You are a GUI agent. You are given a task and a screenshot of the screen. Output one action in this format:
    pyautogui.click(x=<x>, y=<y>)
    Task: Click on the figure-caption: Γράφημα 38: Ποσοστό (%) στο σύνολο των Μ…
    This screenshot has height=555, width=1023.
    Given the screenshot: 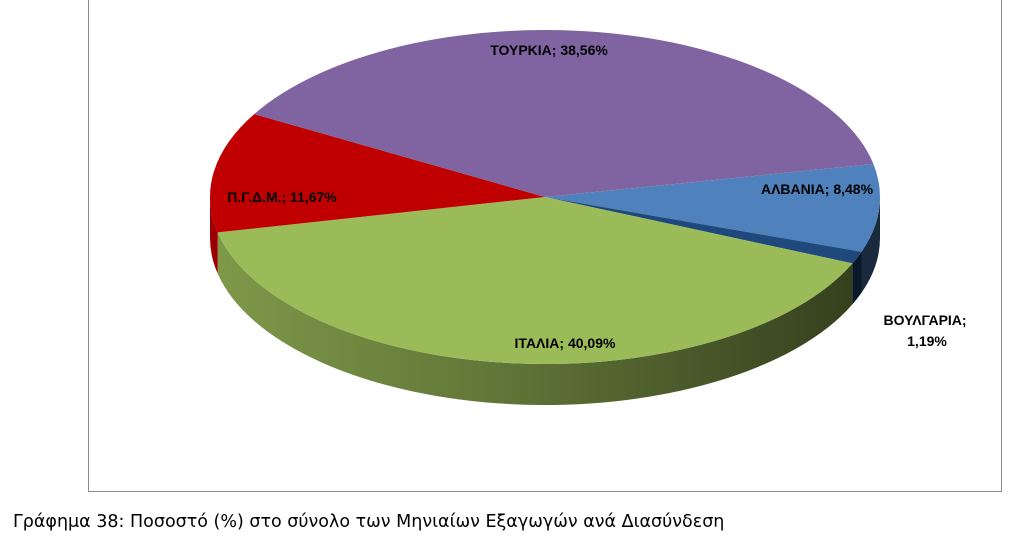 What is the action you would take?
    pyautogui.click(x=369, y=522)
    